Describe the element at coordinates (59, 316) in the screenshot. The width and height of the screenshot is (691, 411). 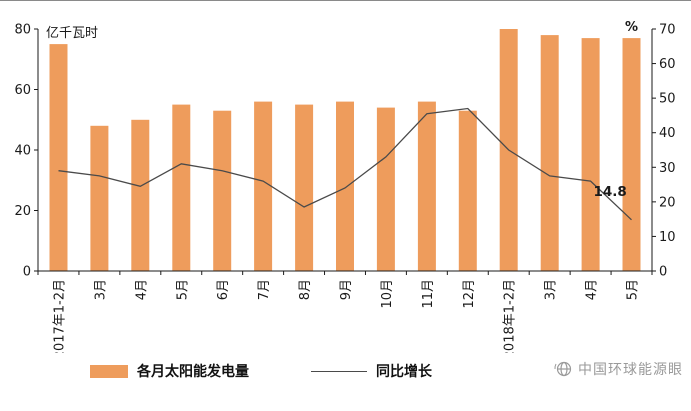
I see `x-axis-label: 2017年1-2月` at that location.